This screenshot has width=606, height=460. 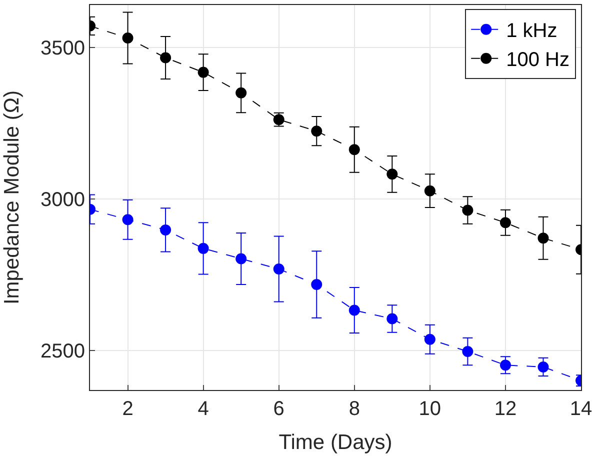 What do you see at coordinates (354, 409) in the screenshot?
I see `x-tick-label: 8` at bounding box center [354, 409].